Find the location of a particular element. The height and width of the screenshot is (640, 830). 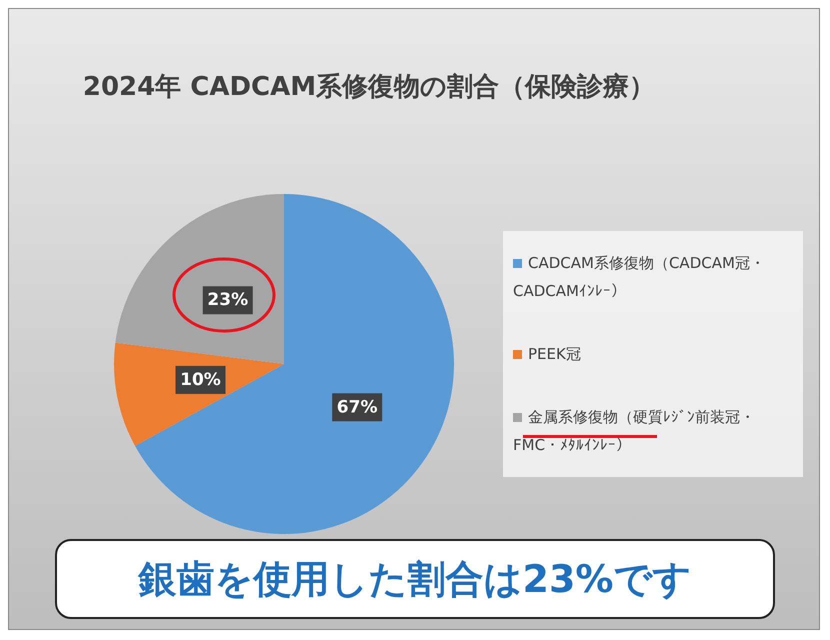

text: 銀歯を使用した割合は23%です is located at coordinates (415, 579).